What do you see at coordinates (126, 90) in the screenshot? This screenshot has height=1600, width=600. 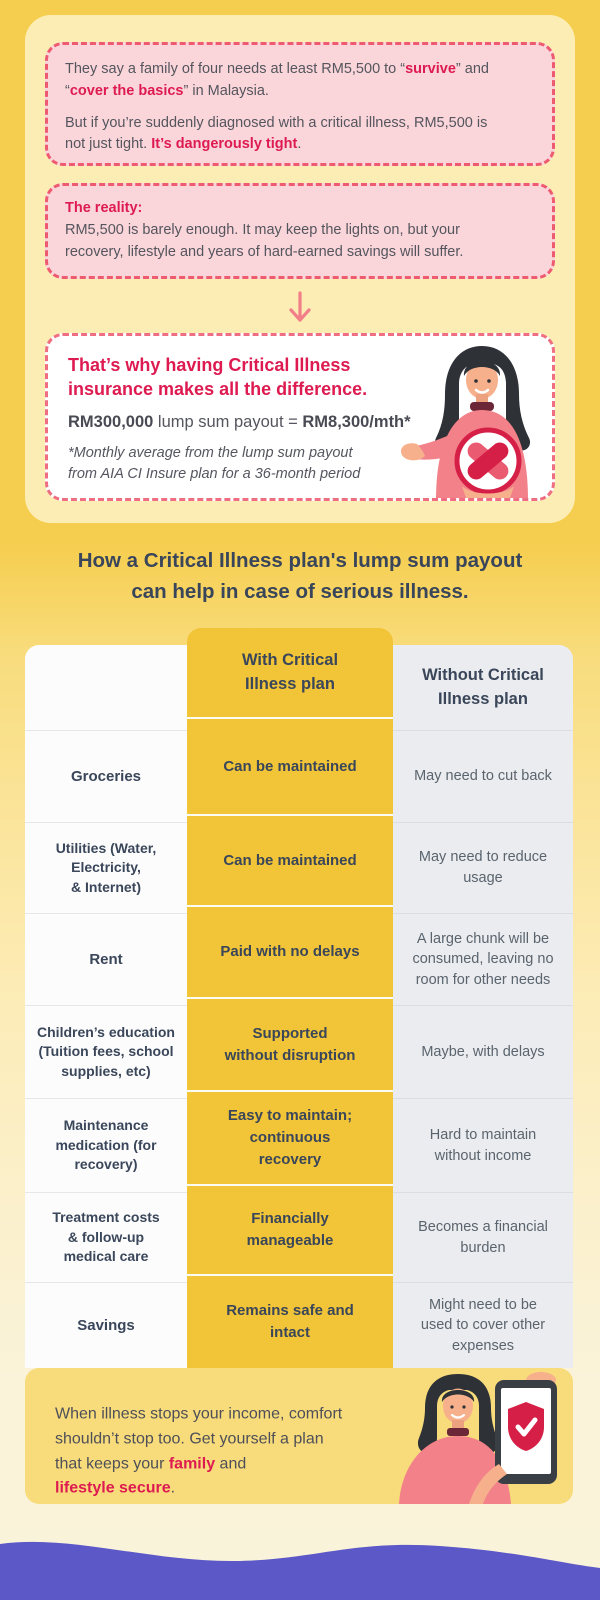 I see `highlight-cover-basics: cover the basics` at bounding box center [126, 90].